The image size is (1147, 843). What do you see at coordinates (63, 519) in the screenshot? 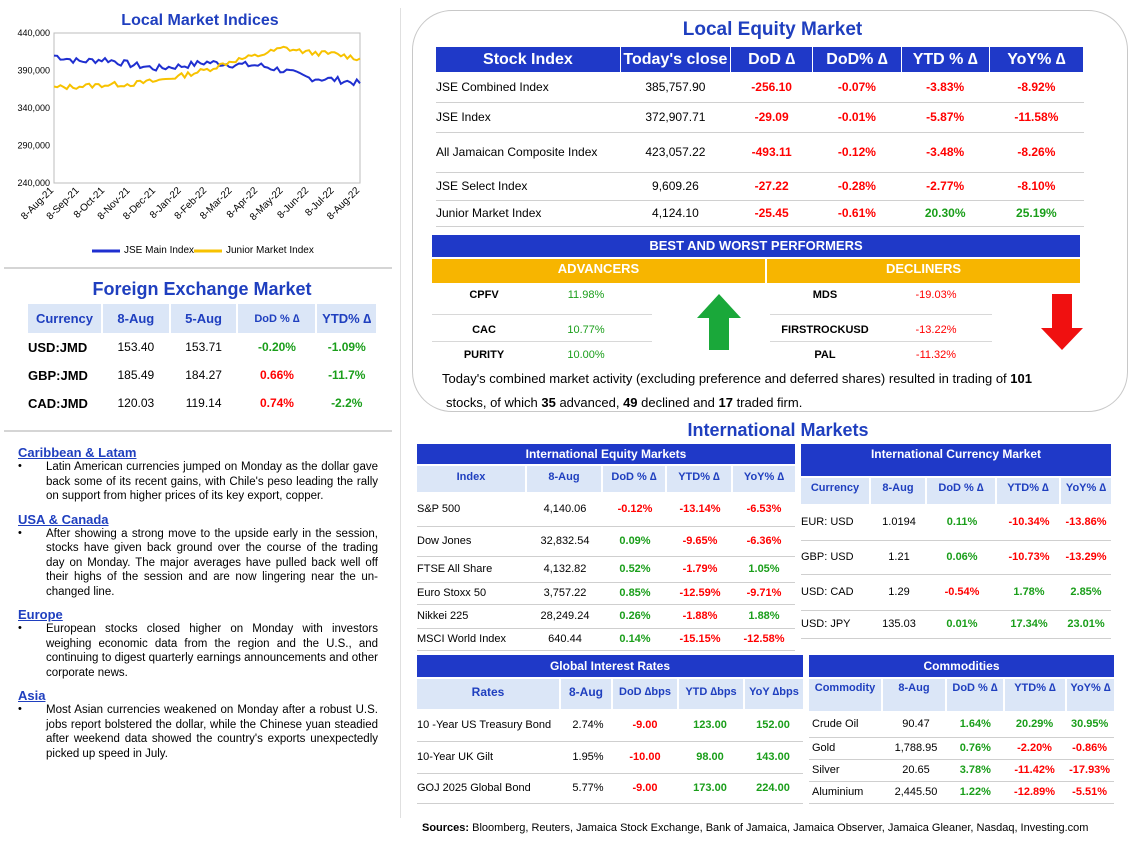
I see `news-heading: USA & Canada` at bounding box center [63, 519].